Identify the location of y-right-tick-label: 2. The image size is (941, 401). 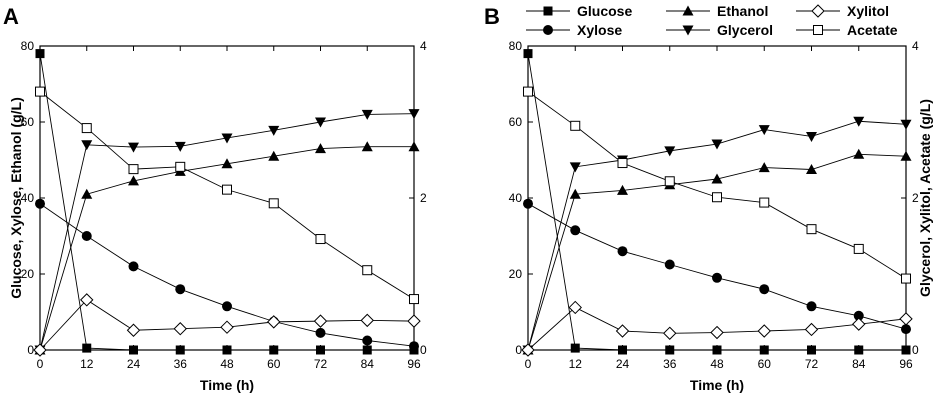
(915, 198).